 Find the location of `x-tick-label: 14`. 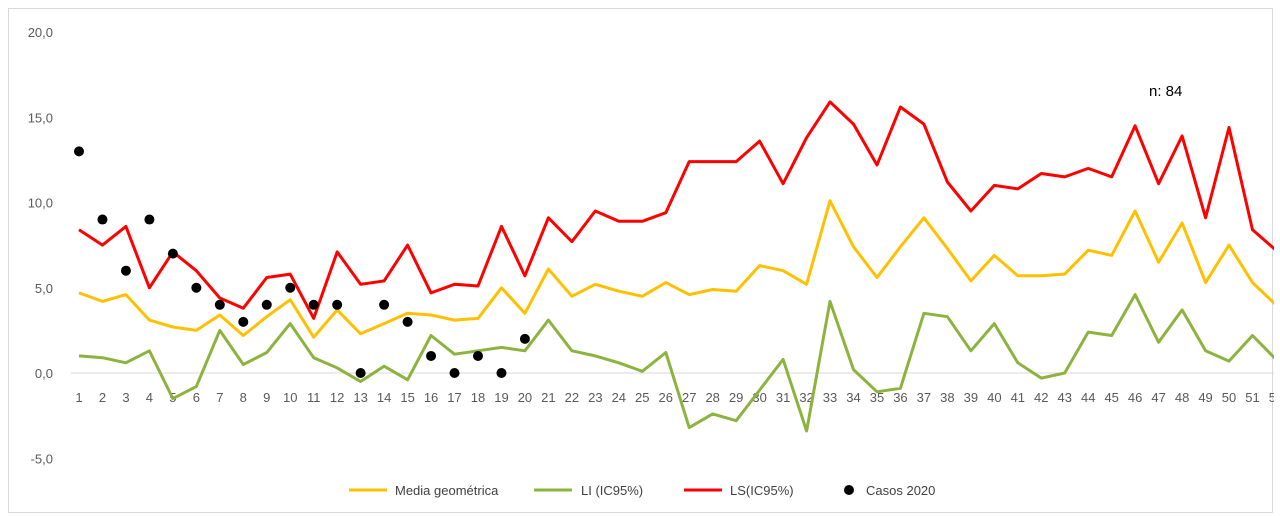

x-tick-label: 14 is located at coordinates (384, 397).